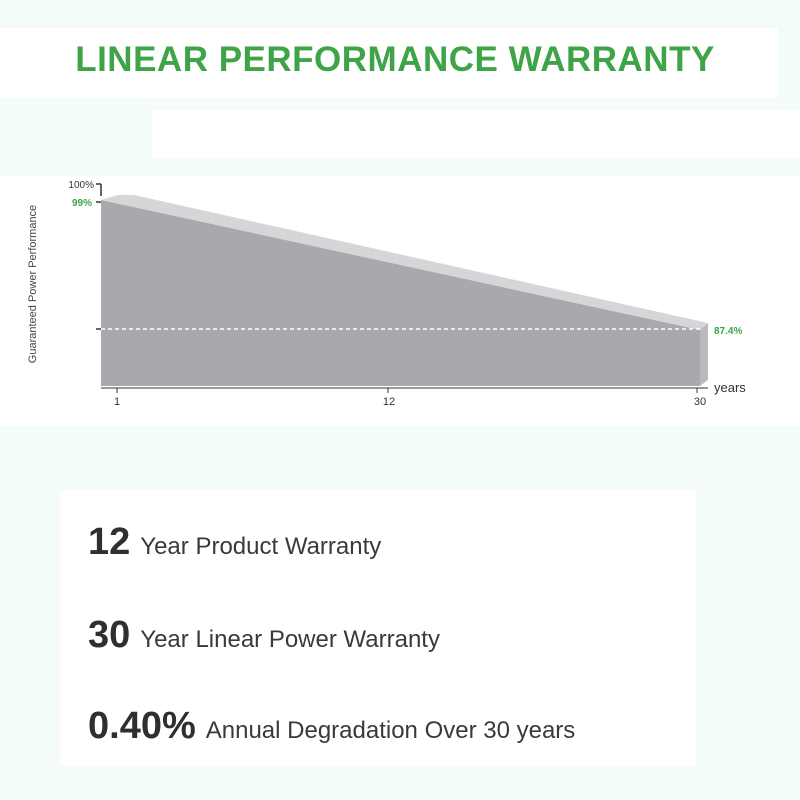 This screenshot has height=800, width=800. Describe the element at coordinates (290, 639) in the screenshot. I see `stat-label: Year Linear Power Warranty` at that location.